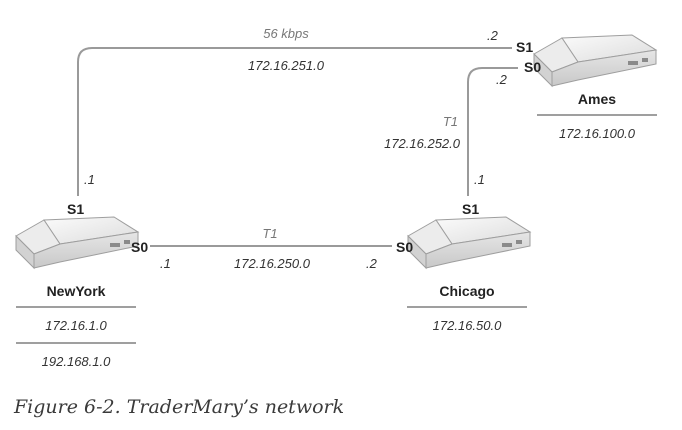 This screenshot has width=682, height=430. What do you see at coordinates (76, 361) in the screenshot?
I see `lan-newyork-2: 192.168.1.0` at bounding box center [76, 361].